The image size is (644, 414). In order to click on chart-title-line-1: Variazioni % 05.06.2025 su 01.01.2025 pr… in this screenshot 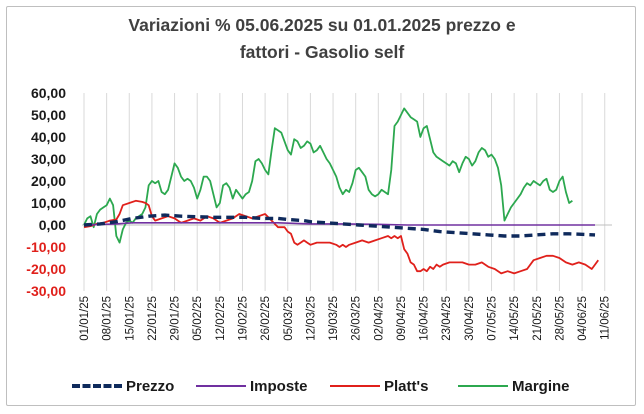, I will do `click(322, 25)`.